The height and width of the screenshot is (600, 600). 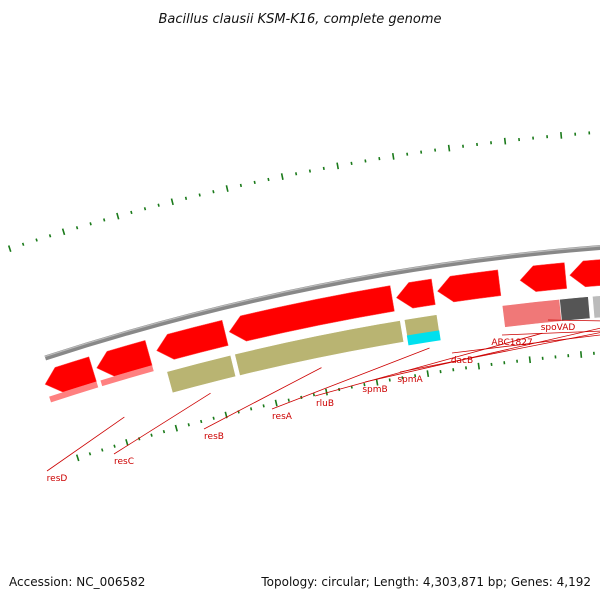 What do you see at coordinates (374, 390) in the screenshot?
I see `gene-label-spmB: spmB` at bounding box center [374, 390].